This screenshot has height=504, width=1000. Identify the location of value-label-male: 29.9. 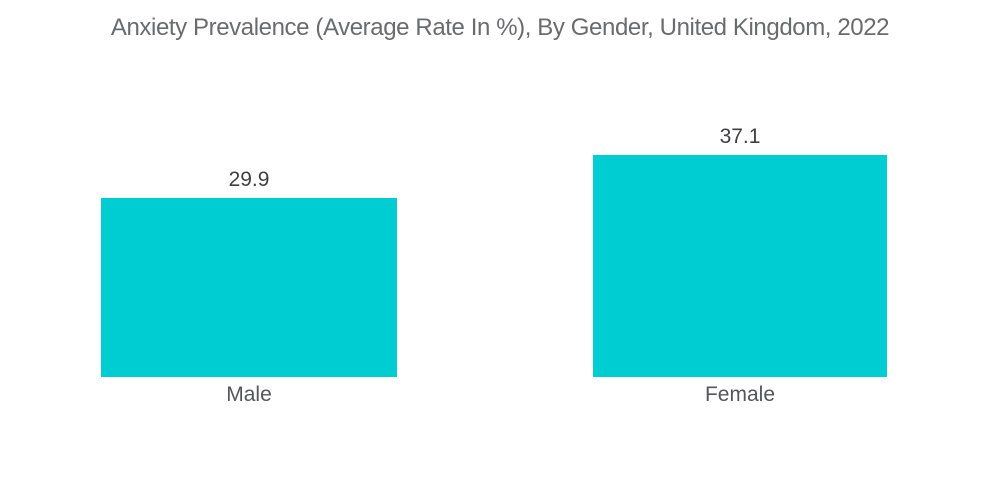
(249, 179).